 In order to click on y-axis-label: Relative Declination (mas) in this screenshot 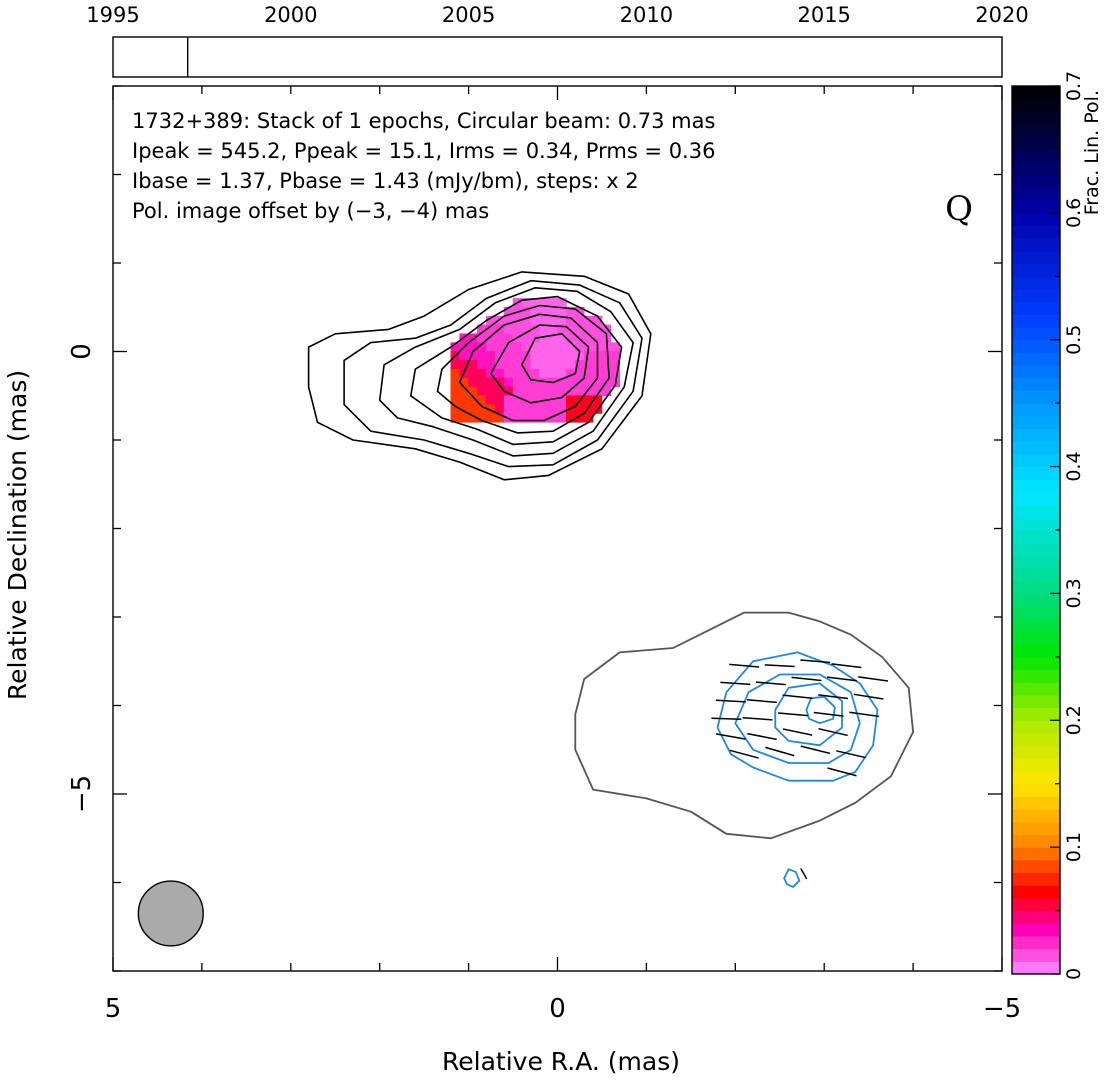, I will do `click(17, 535)`.